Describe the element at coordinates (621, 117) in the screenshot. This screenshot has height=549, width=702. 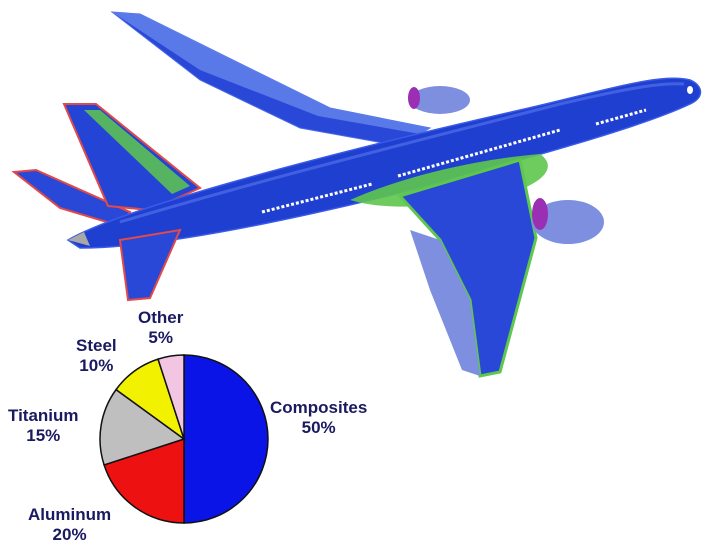
I see `window-row-nose` at that location.